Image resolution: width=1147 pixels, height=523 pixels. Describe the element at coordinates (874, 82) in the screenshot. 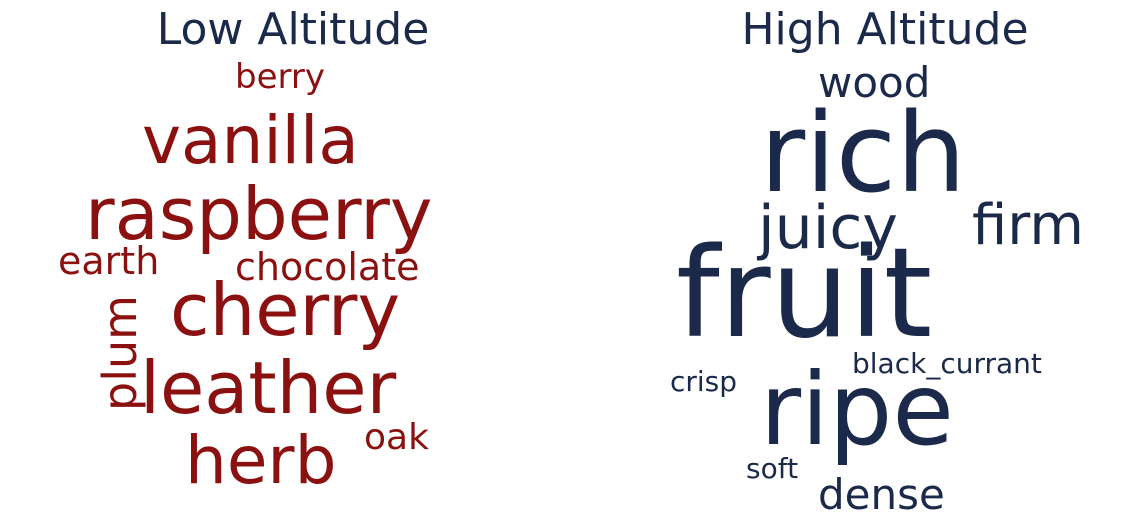

I see `word-wood: wood` at that location.